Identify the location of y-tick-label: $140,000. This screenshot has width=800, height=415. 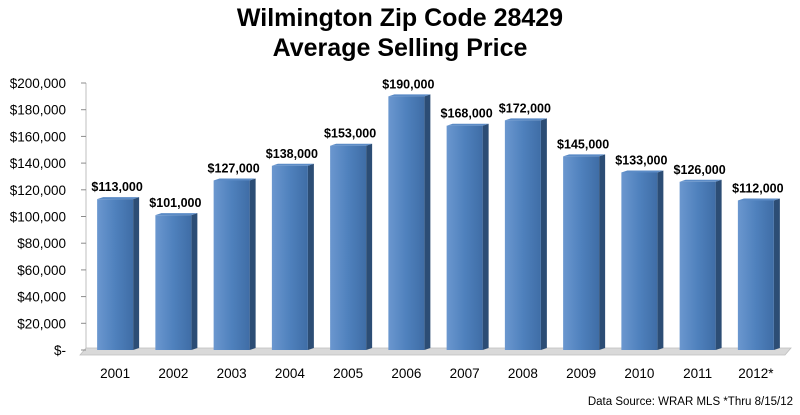
(38, 163).